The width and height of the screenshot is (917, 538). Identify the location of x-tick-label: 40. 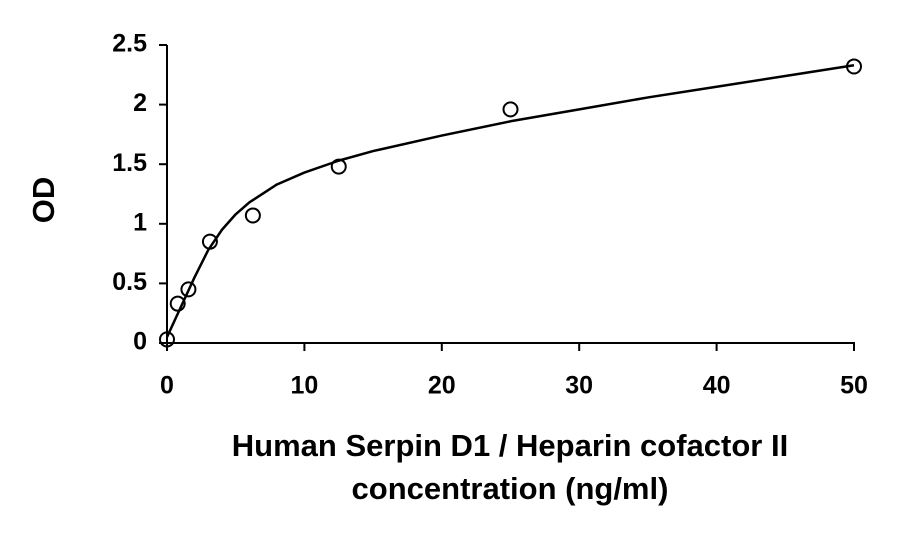
(717, 386).